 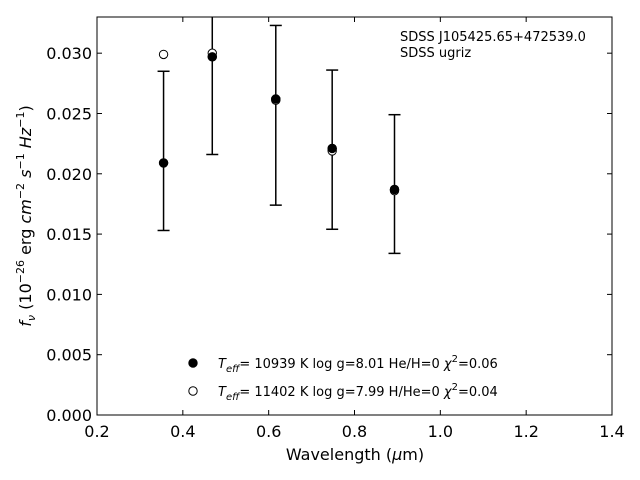 I want to click on model-point-open, so click(x=163, y=54).